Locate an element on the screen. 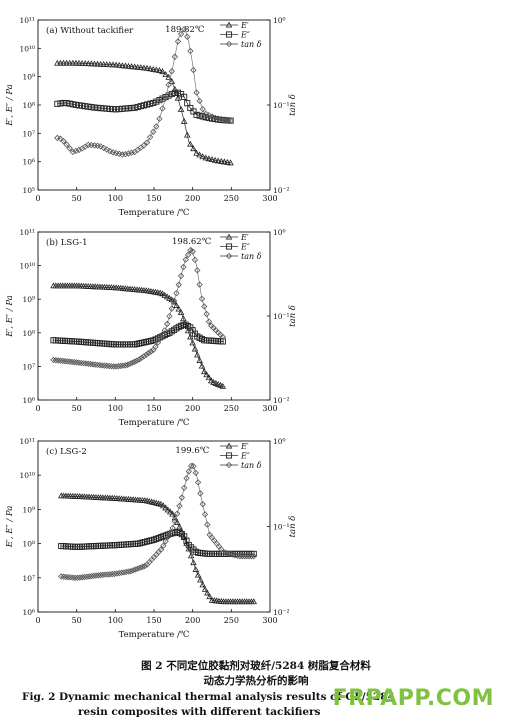 This screenshot has width=512, height=723. x-tick-label: 150 is located at coordinates (153, 198).